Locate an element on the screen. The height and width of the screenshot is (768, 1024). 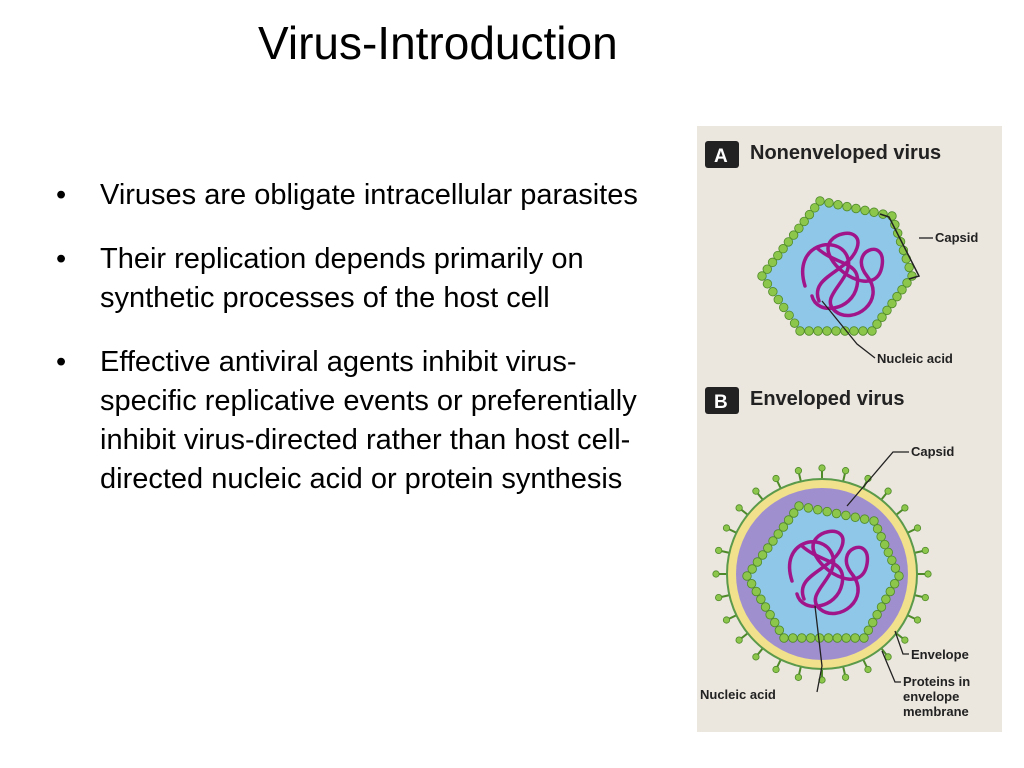
capsid-label-a: Capsid is located at coordinates (956, 237).